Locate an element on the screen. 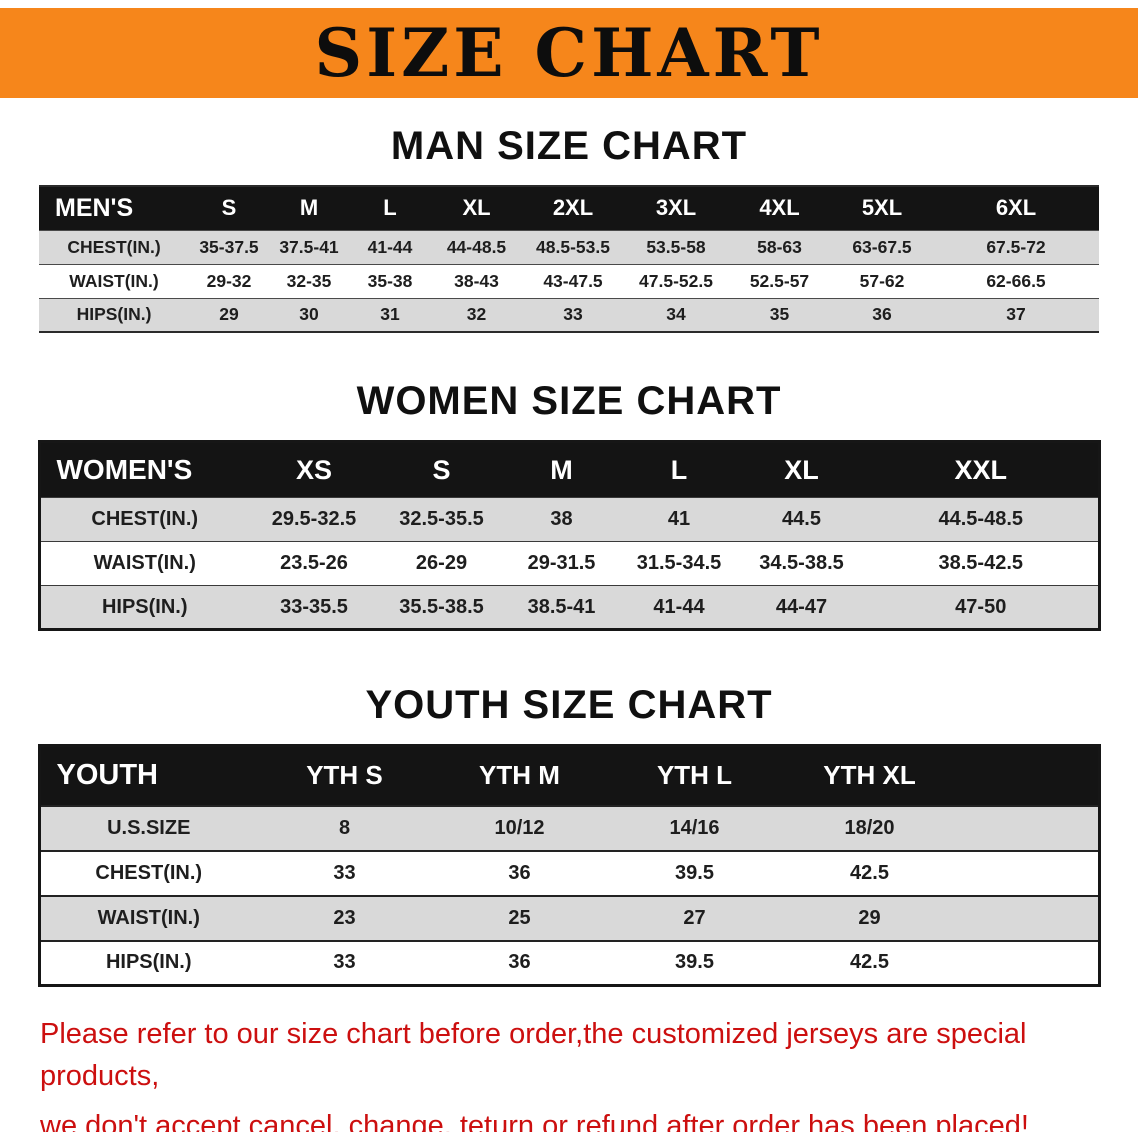  cell: 10/12 is located at coordinates (519, 827).